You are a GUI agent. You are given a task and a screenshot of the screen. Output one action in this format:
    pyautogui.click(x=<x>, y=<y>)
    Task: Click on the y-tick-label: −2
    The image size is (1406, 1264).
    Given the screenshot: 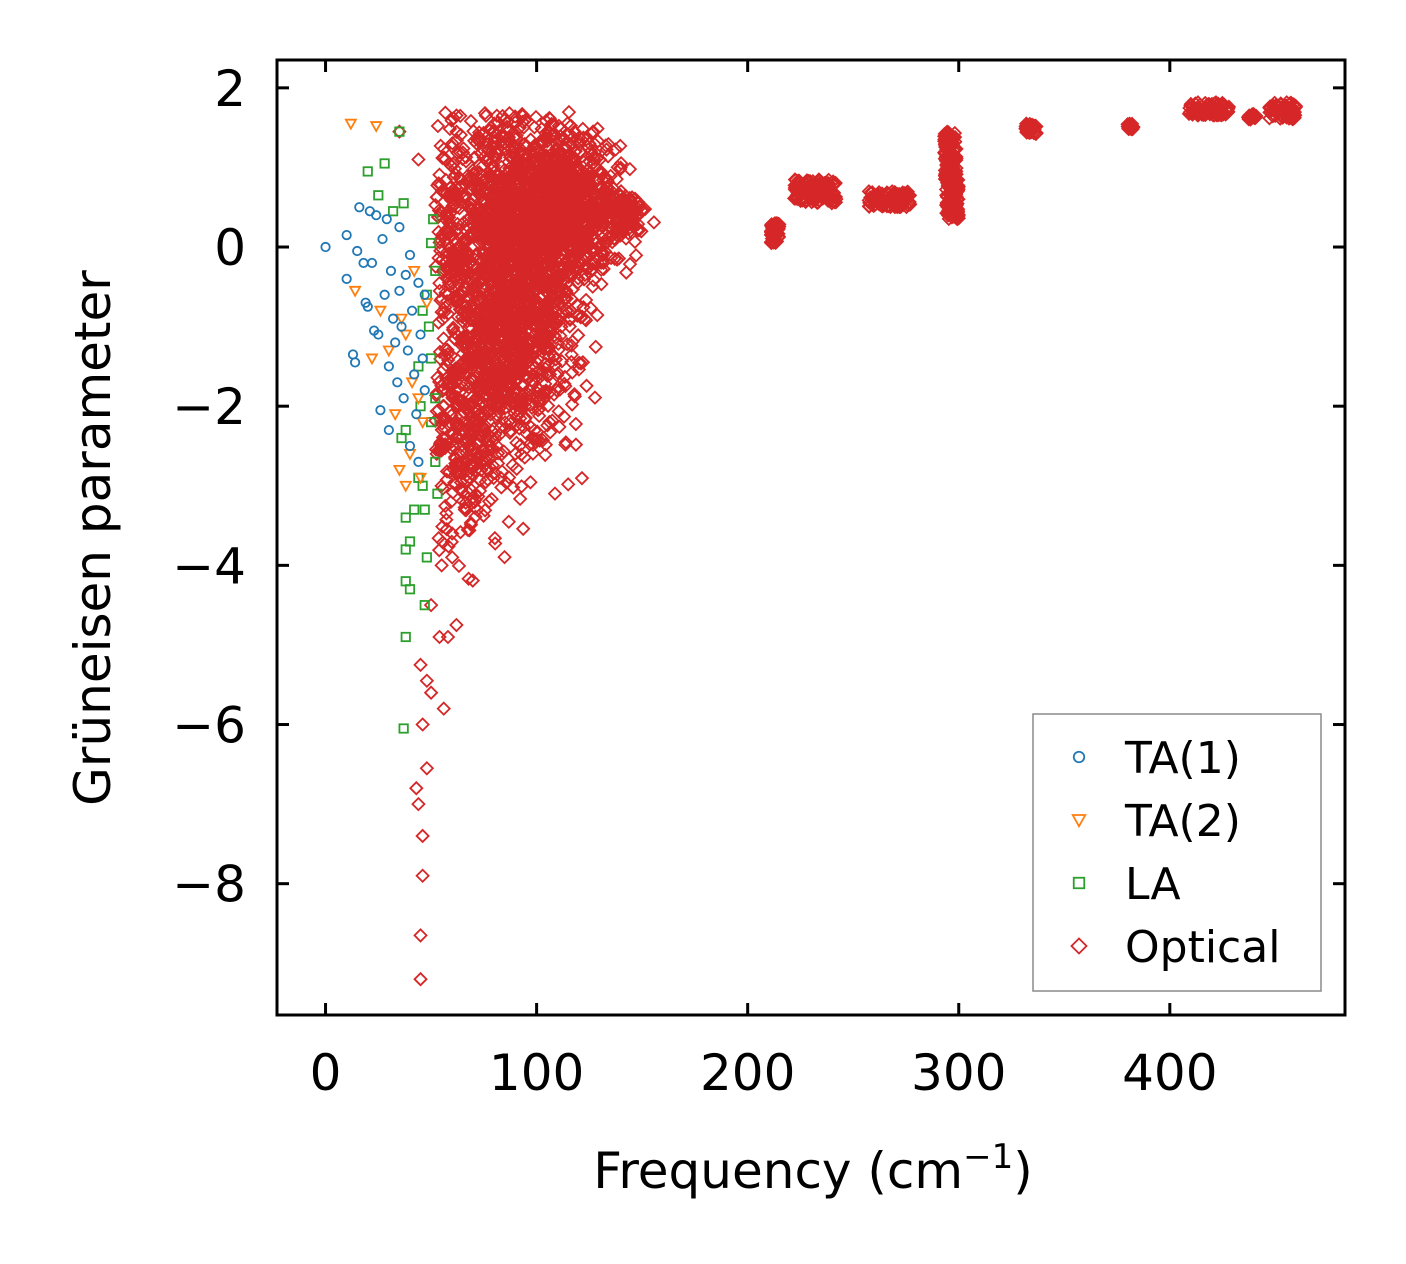 What is the action you would take?
    pyautogui.click(x=209, y=407)
    